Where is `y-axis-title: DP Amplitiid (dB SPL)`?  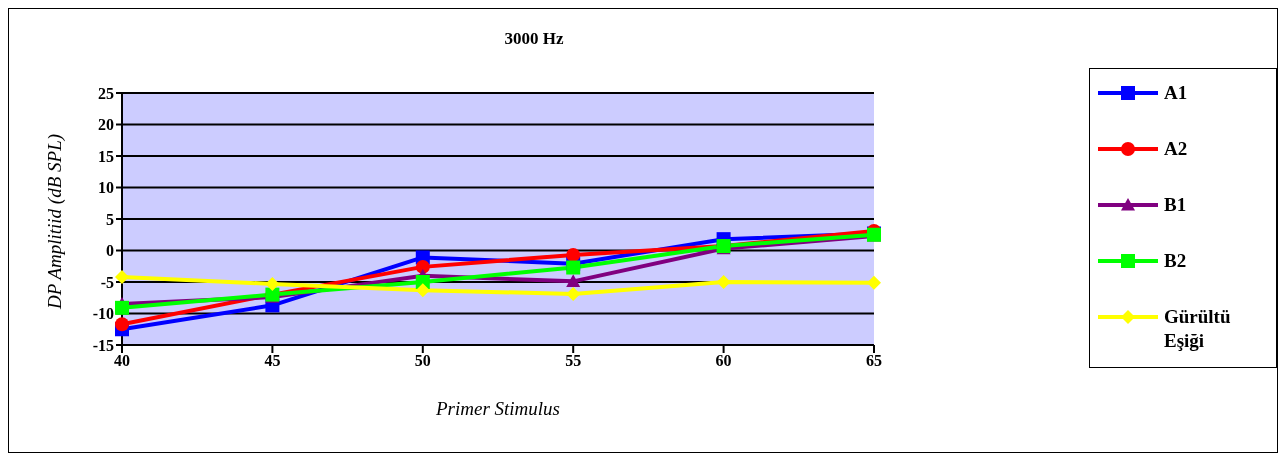 y-axis-title: DP Amplitiid (dB SPL) is located at coordinates (54, 221).